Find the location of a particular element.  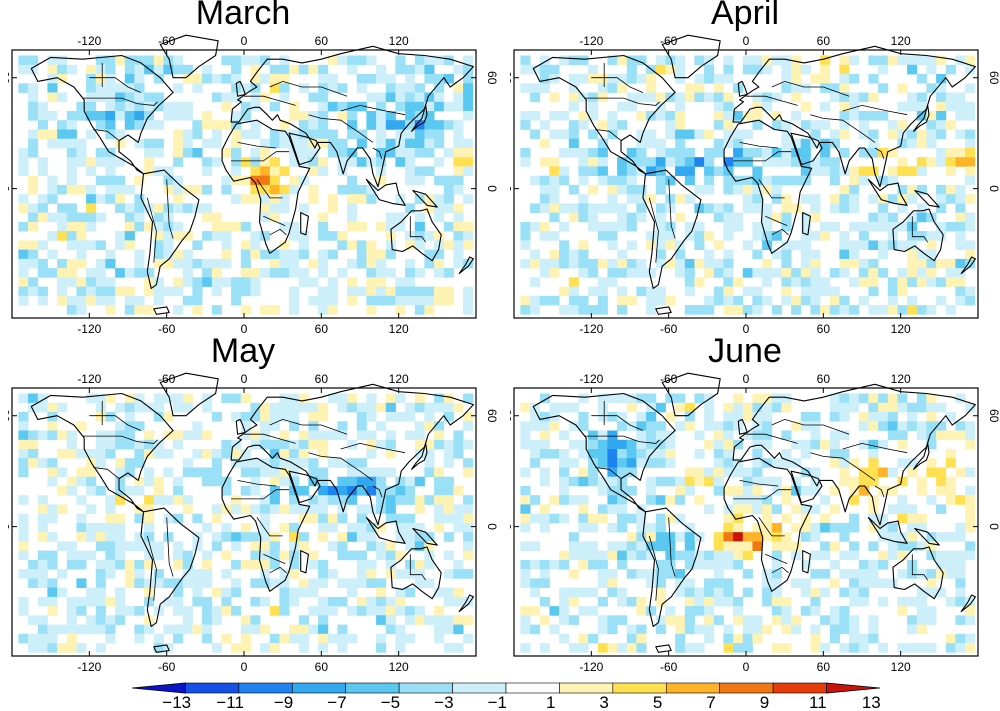

colorbar-label: −7 is located at coordinates (336, 702).